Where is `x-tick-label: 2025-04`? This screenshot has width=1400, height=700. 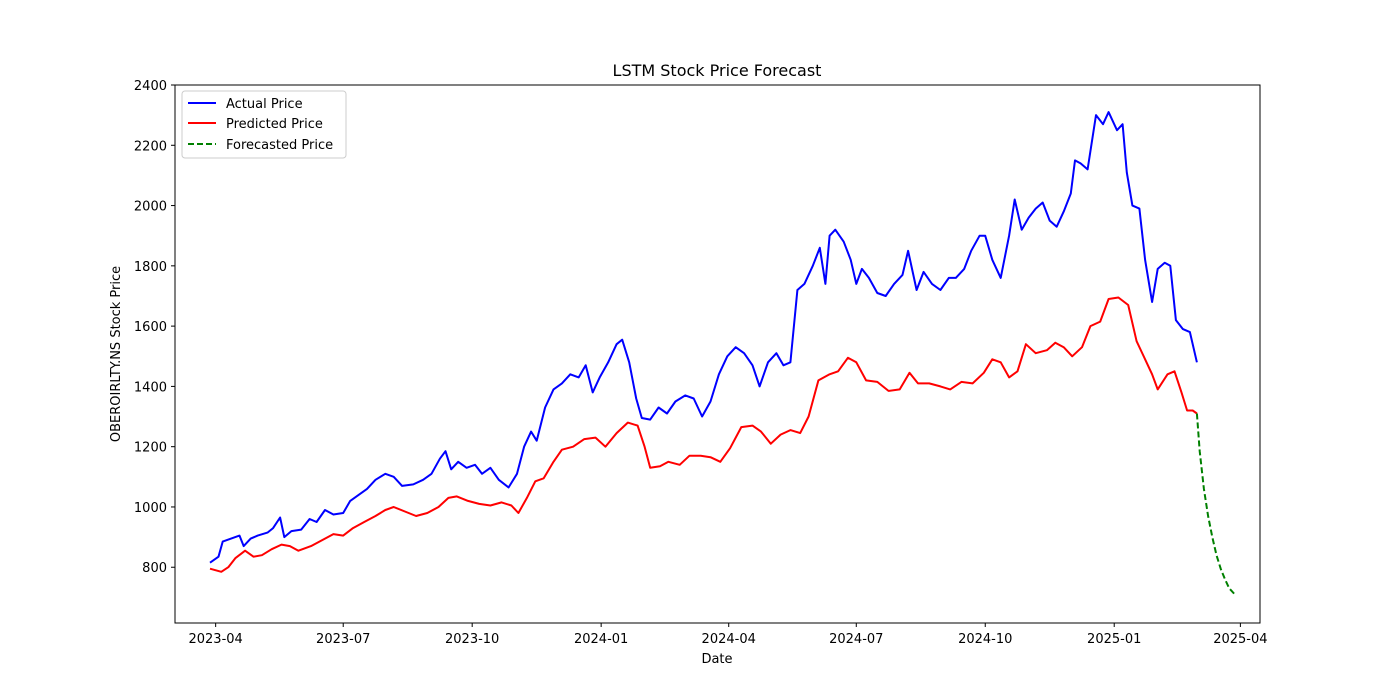 x-tick-label: 2025-04 is located at coordinates (1240, 639).